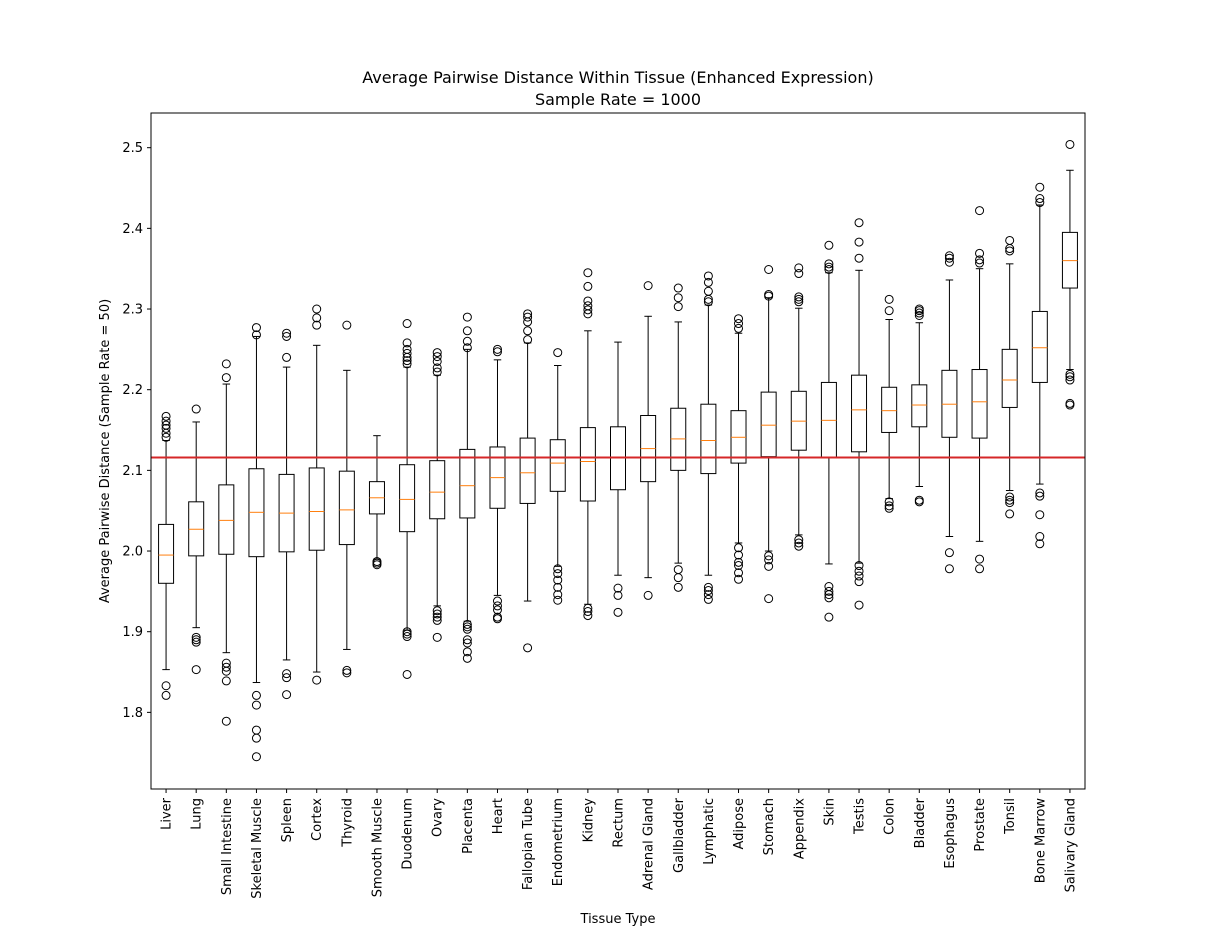 The image size is (1206, 944). I want to click on x-tick-label: Adrenal Gland, so click(649, 844).